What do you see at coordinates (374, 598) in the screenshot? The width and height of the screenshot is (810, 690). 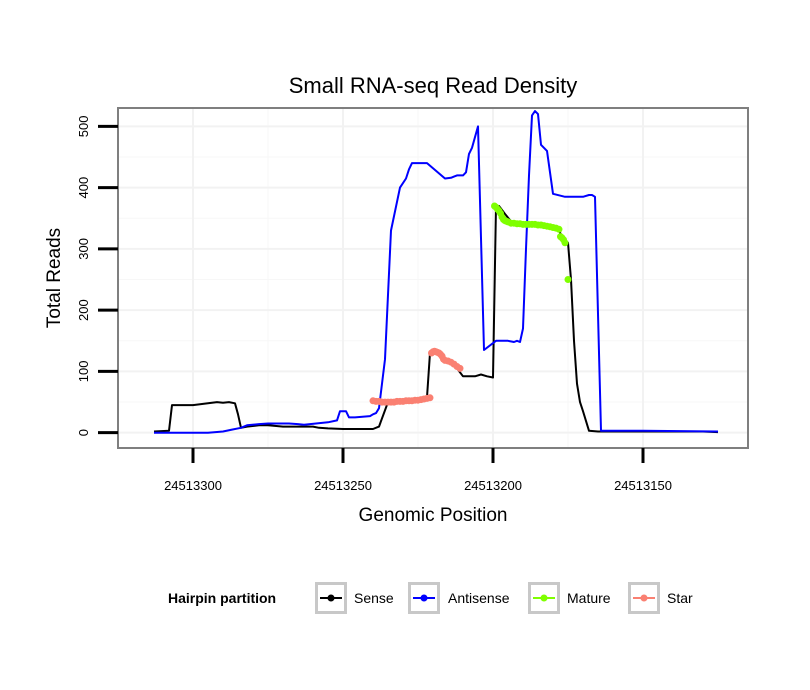 I see `legend-label-sense: Sense` at bounding box center [374, 598].